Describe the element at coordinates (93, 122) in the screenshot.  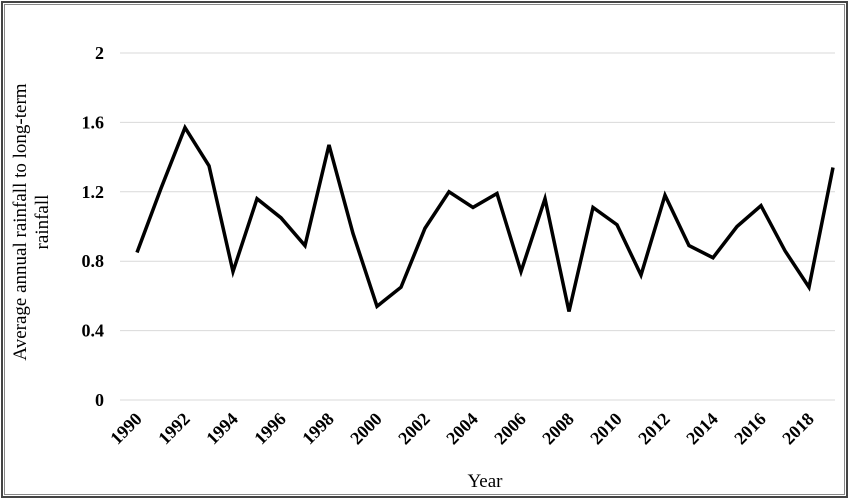
I see `y-tick-label: 1.6` at that location.